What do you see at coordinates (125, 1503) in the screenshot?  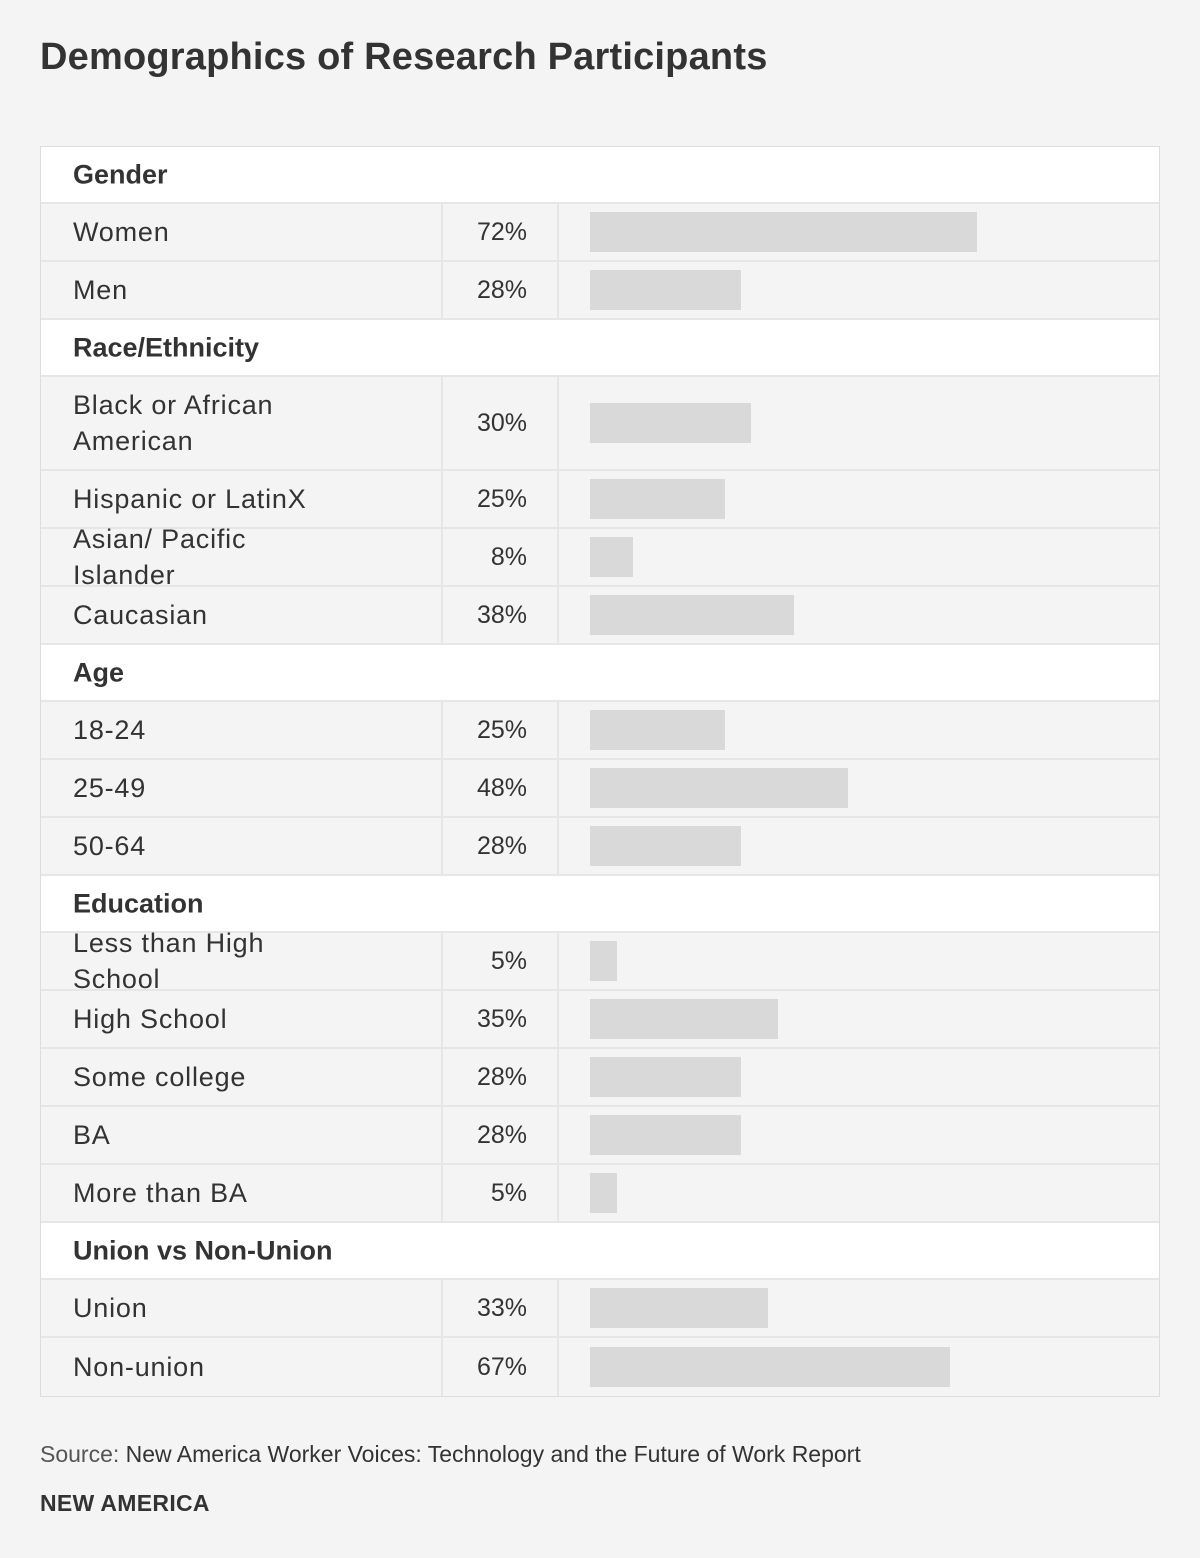 I see `brand-logo-text: NEW AMERICA` at bounding box center [125, 1503].